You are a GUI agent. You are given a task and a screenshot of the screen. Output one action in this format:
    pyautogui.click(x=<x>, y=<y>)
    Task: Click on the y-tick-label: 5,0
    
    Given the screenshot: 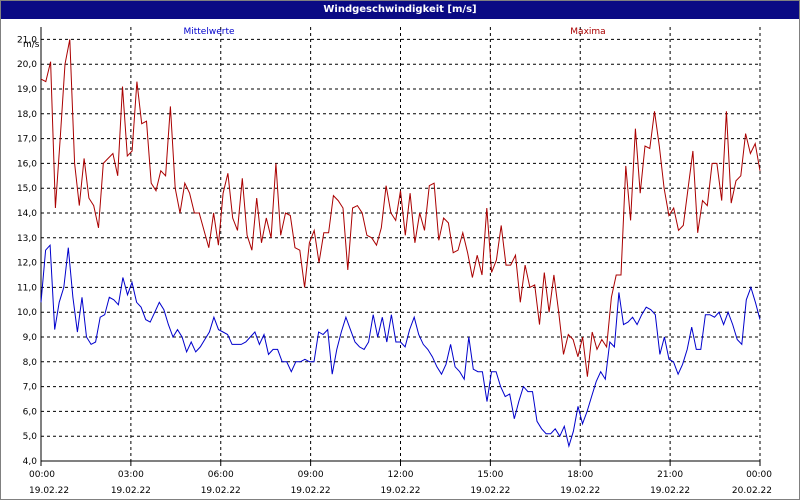 What is the action you would take?
    pyautogui.click(x=30, y=437)
    